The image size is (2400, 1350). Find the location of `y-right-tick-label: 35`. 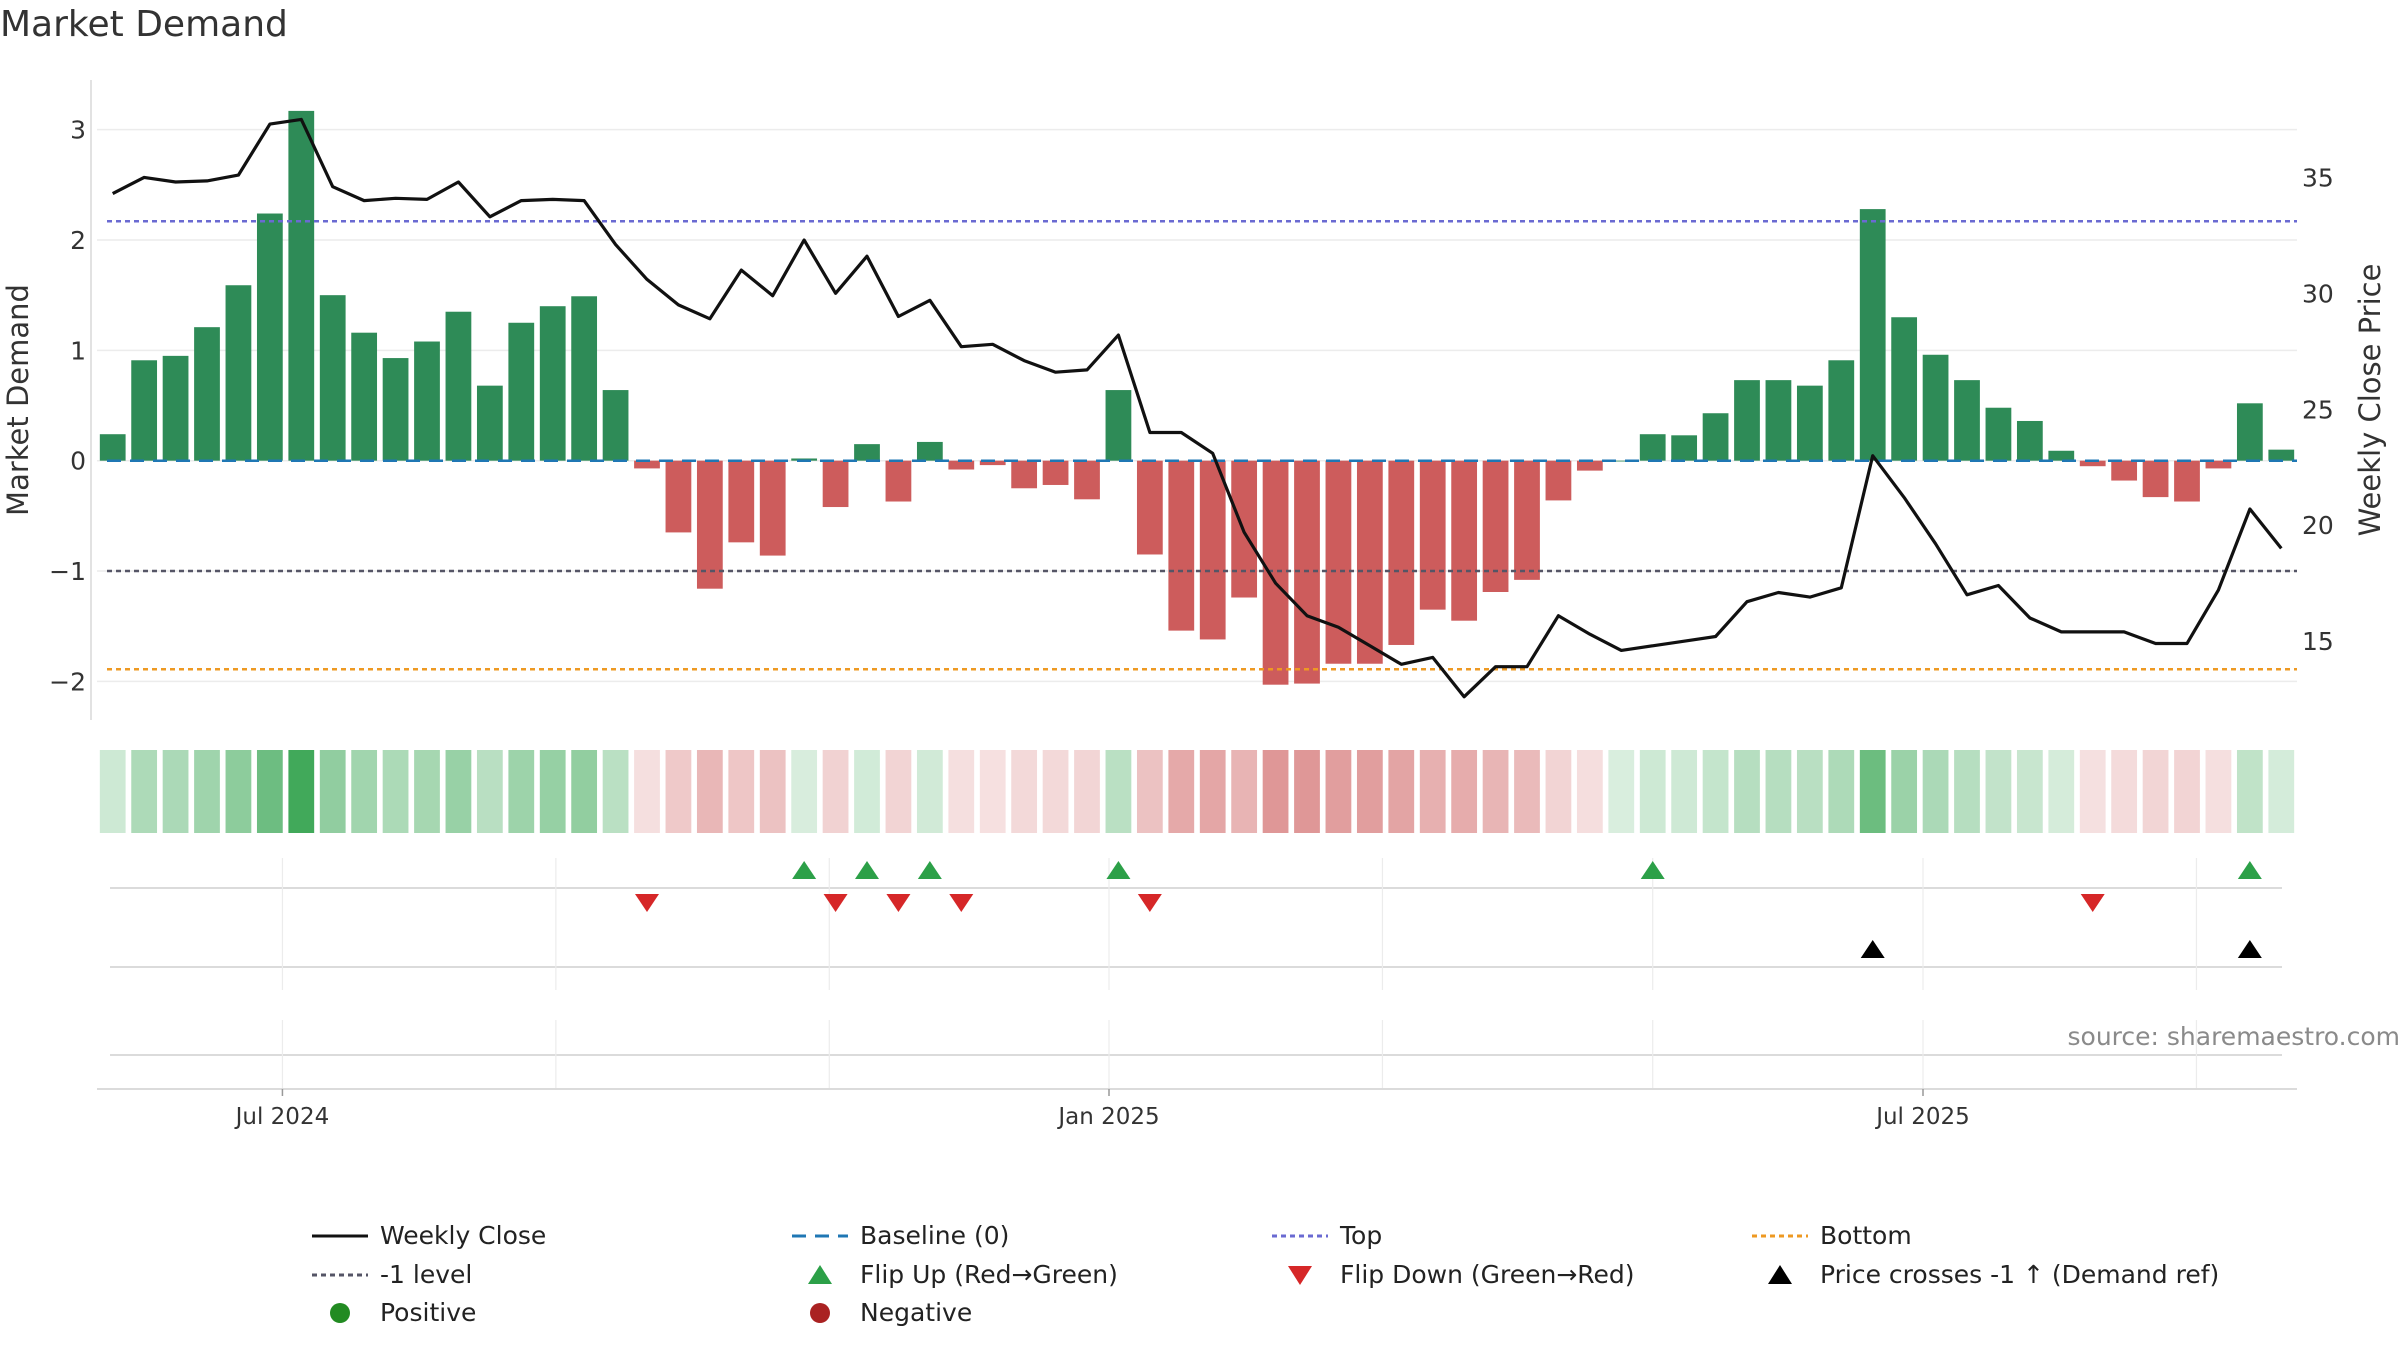

y-right-tick-label: 35 is located at coordinates (2318, 177).